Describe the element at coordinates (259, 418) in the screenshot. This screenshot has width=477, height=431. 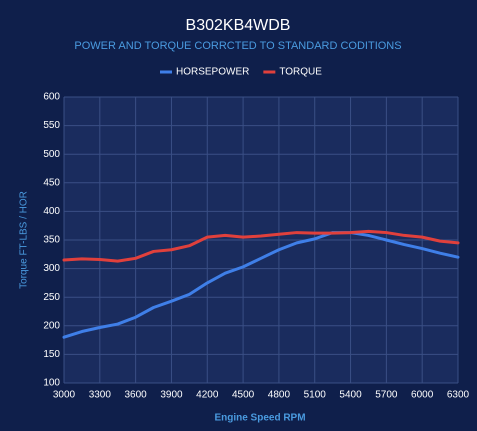
I see `x-axis-label: Engine Speed RPM` at that location.